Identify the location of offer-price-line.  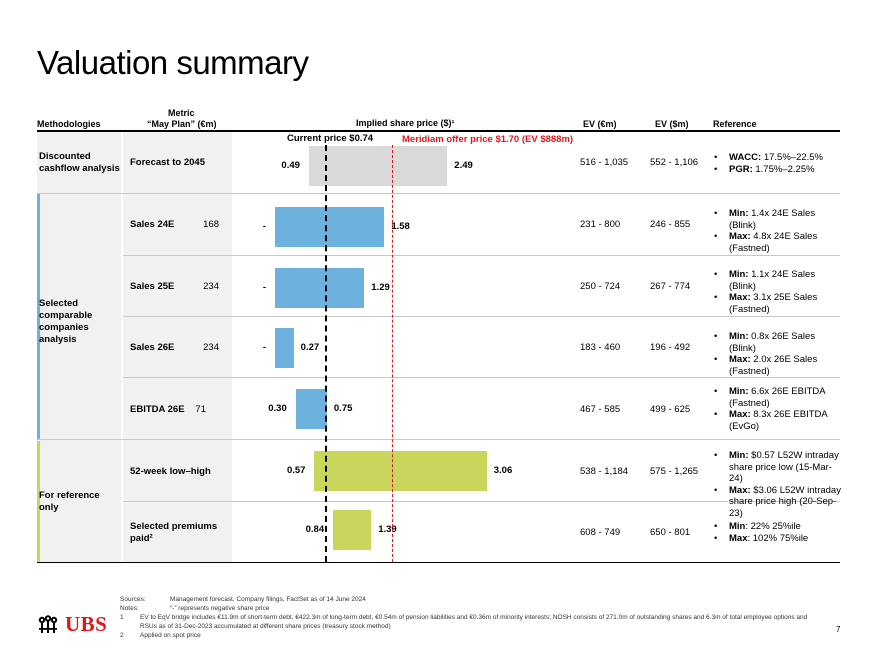
(392, 353).